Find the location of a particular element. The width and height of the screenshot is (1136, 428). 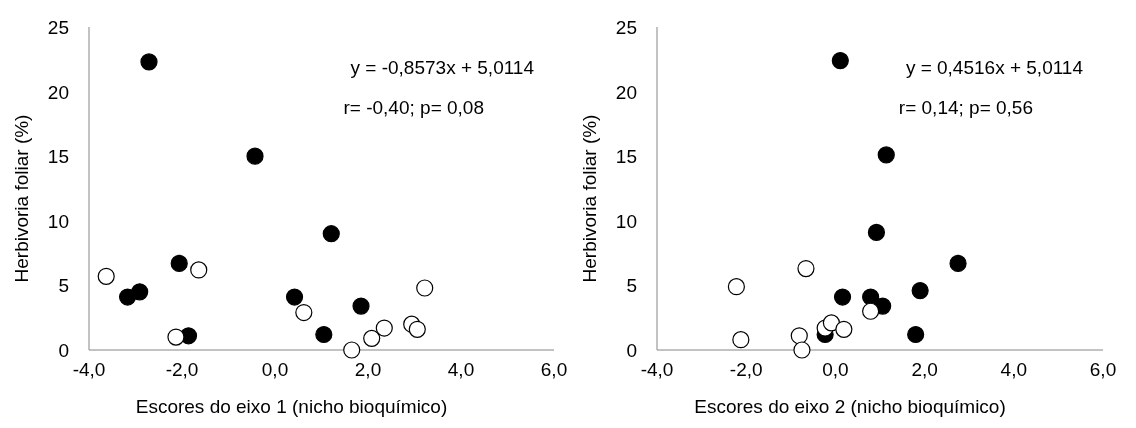

annotation: y = -0,8573x + 5,0114 is located at coordinates (442, 67).